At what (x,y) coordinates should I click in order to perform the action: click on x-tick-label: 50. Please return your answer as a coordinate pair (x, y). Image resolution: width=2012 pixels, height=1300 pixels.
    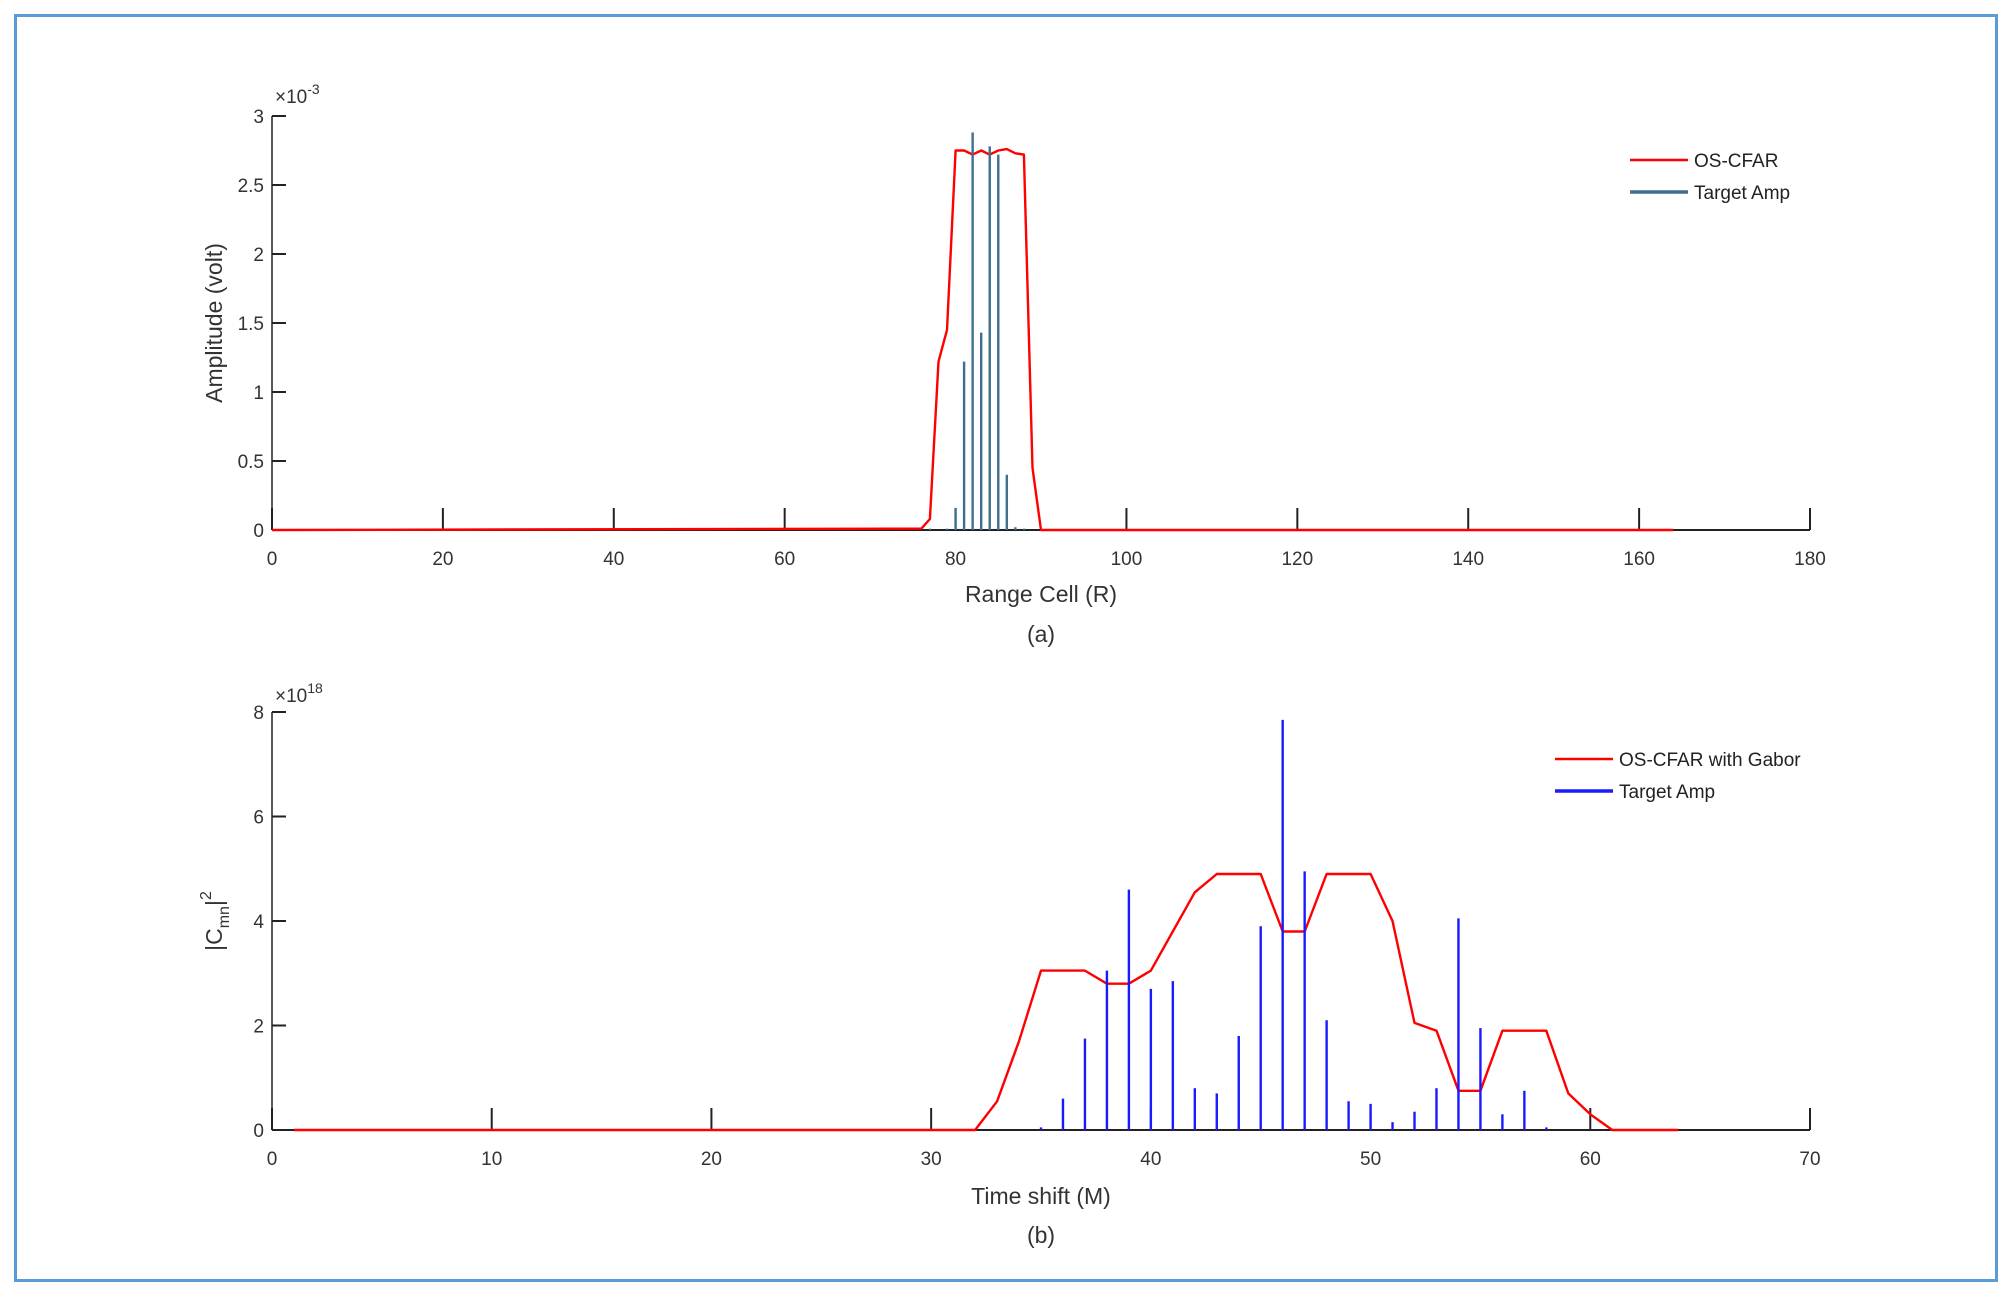
    Looking at the image, I should click on (1370, 1159).